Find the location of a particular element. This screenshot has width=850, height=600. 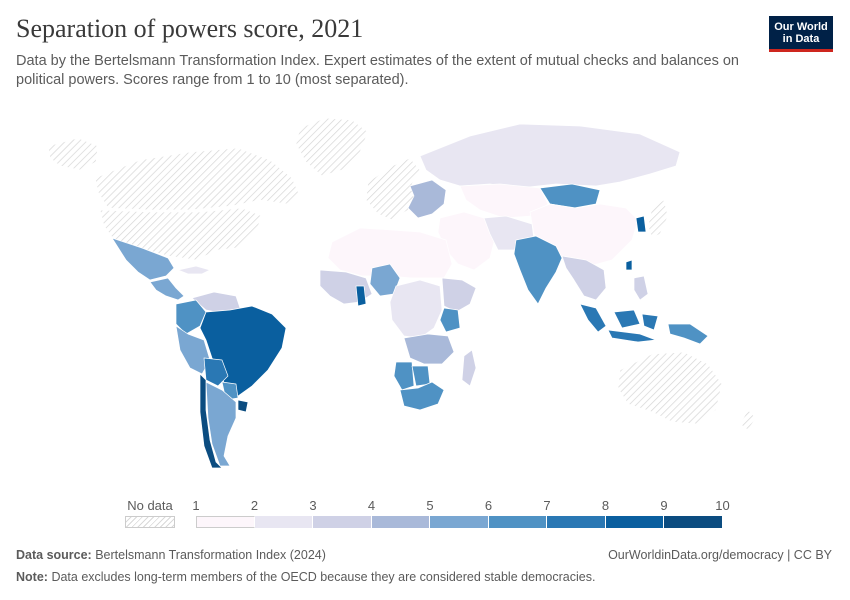

region-indonesia is located at coordinates (619, 323).